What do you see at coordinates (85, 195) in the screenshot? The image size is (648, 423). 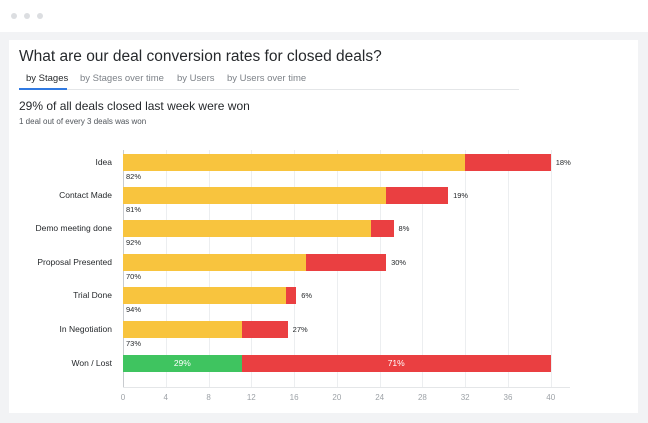 I see `stage-label-contact-made: Contact Made` at bounding box center [85, 195].